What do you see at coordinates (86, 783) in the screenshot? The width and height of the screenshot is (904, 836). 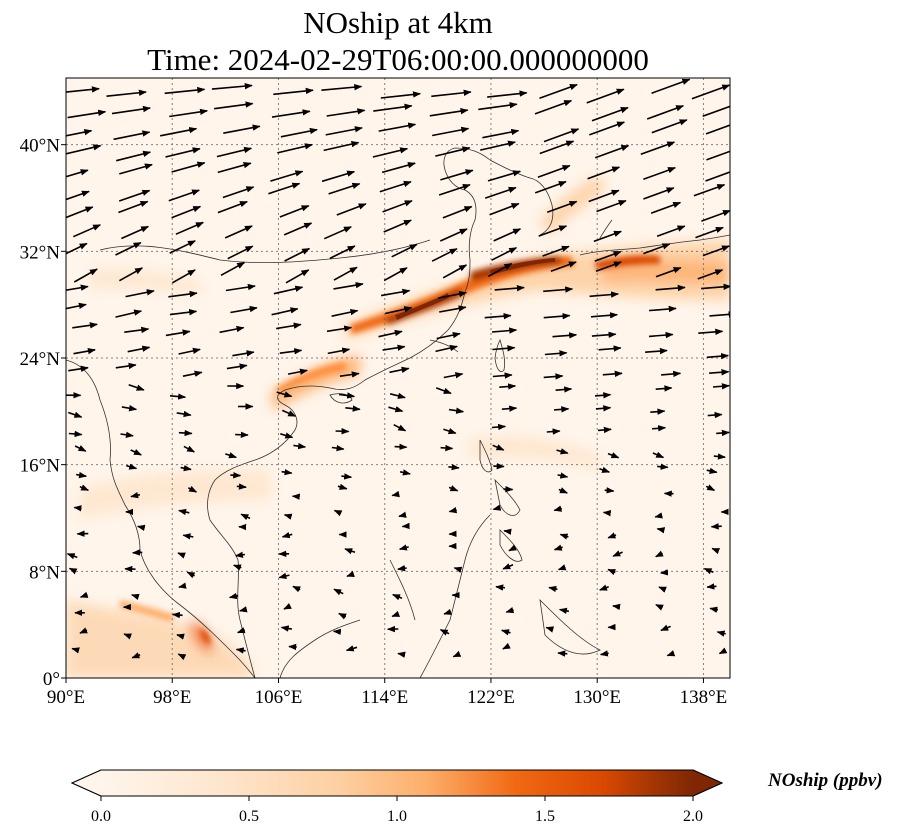 I see `colorbar-extend-low` at bounding box center [86, 783].